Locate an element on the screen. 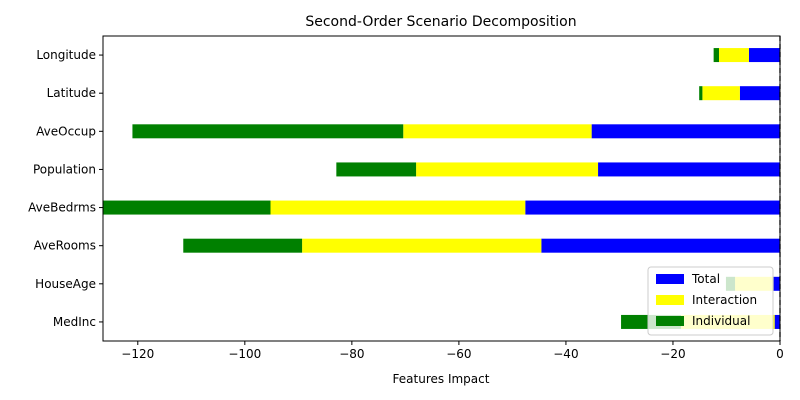 The width and height of the screenshot is (800, 400). x-tick-label: 0 is located at coordinates (780, 354).